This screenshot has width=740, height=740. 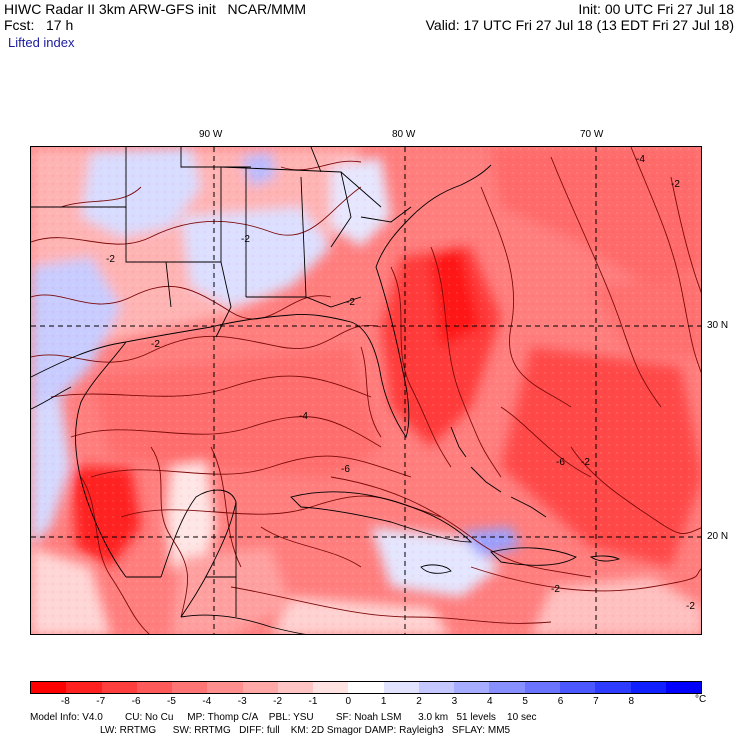 What do you see at coordinates (490, 701) in the screenshot?
I see `colorbar-tick-label: 4` at bounding box center [490, 701].